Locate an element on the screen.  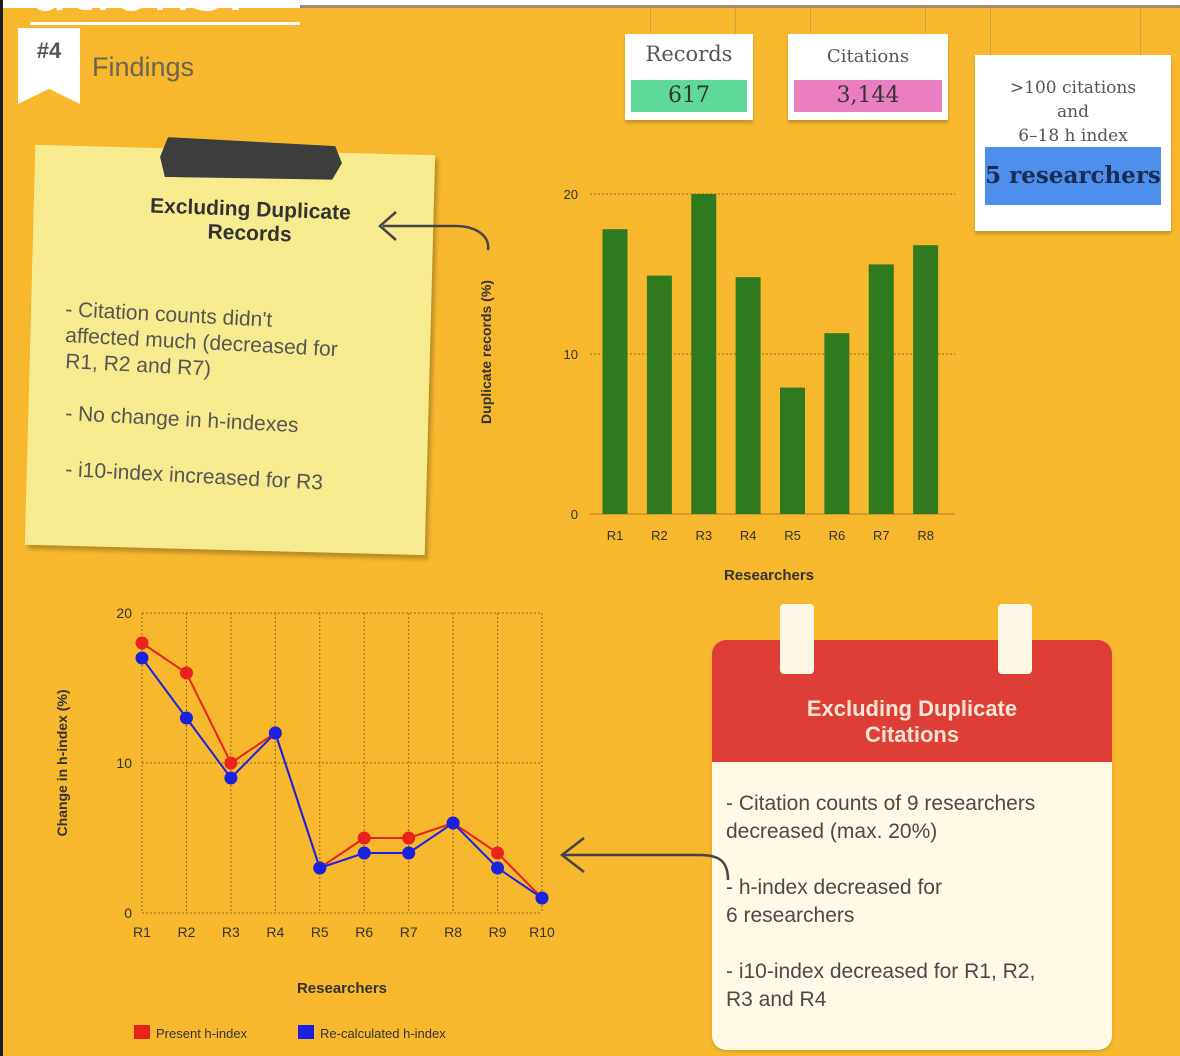
bar-xtick-label: R1 is located at coordinates (615, 535).